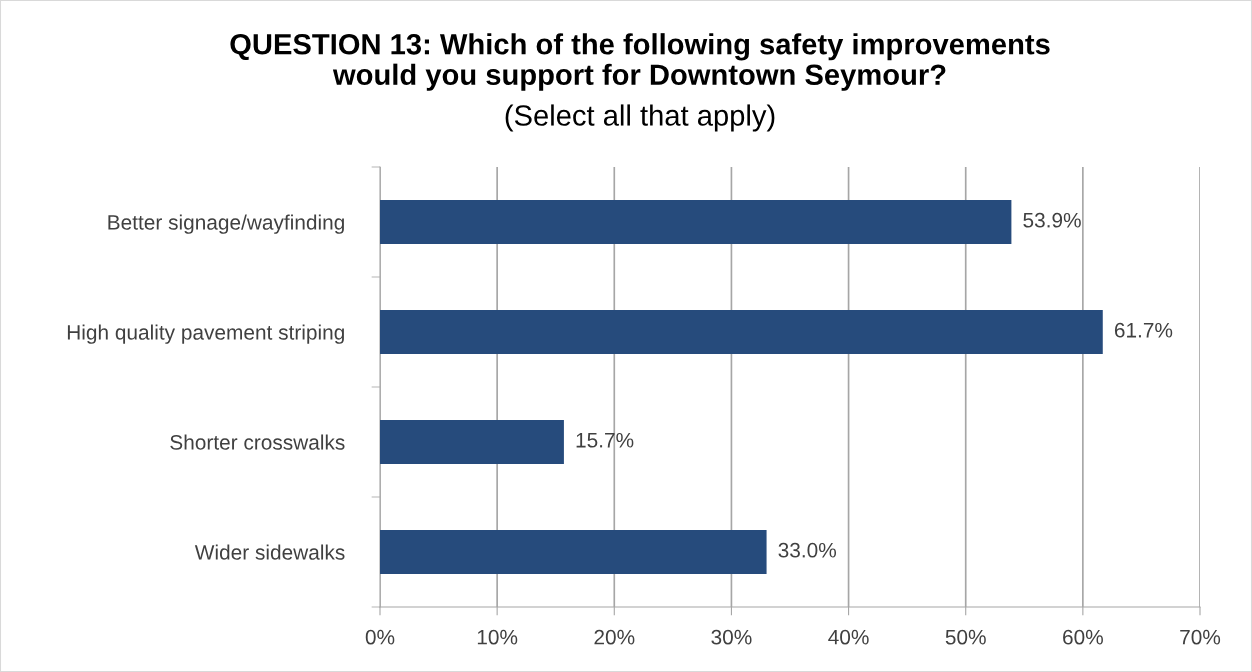 The width and height of the screenshot is (1252, 672). What do you see at coordinates (848, 637) in the screenshot?
I see `x-tick-label: 40%` at bounding box center [848, 637].